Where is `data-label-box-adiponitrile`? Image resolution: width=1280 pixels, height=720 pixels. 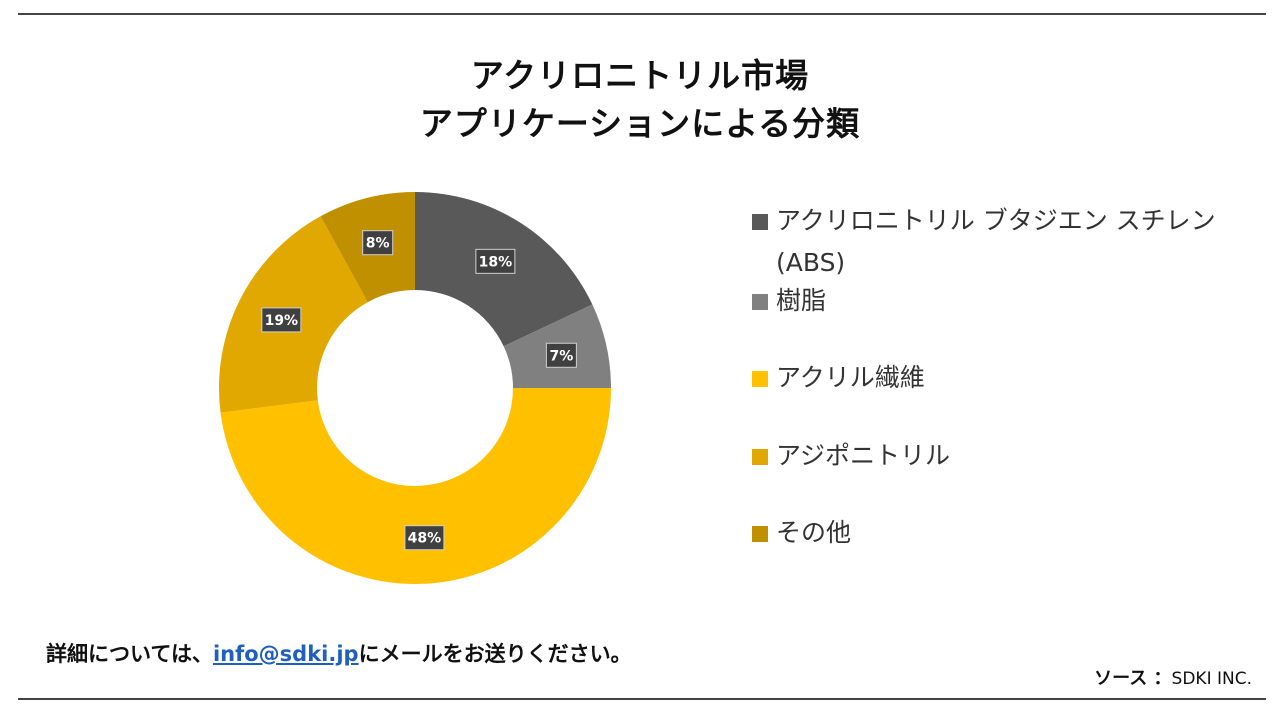 data-label-box-adiponitrile is located at coordinates (281, 320).